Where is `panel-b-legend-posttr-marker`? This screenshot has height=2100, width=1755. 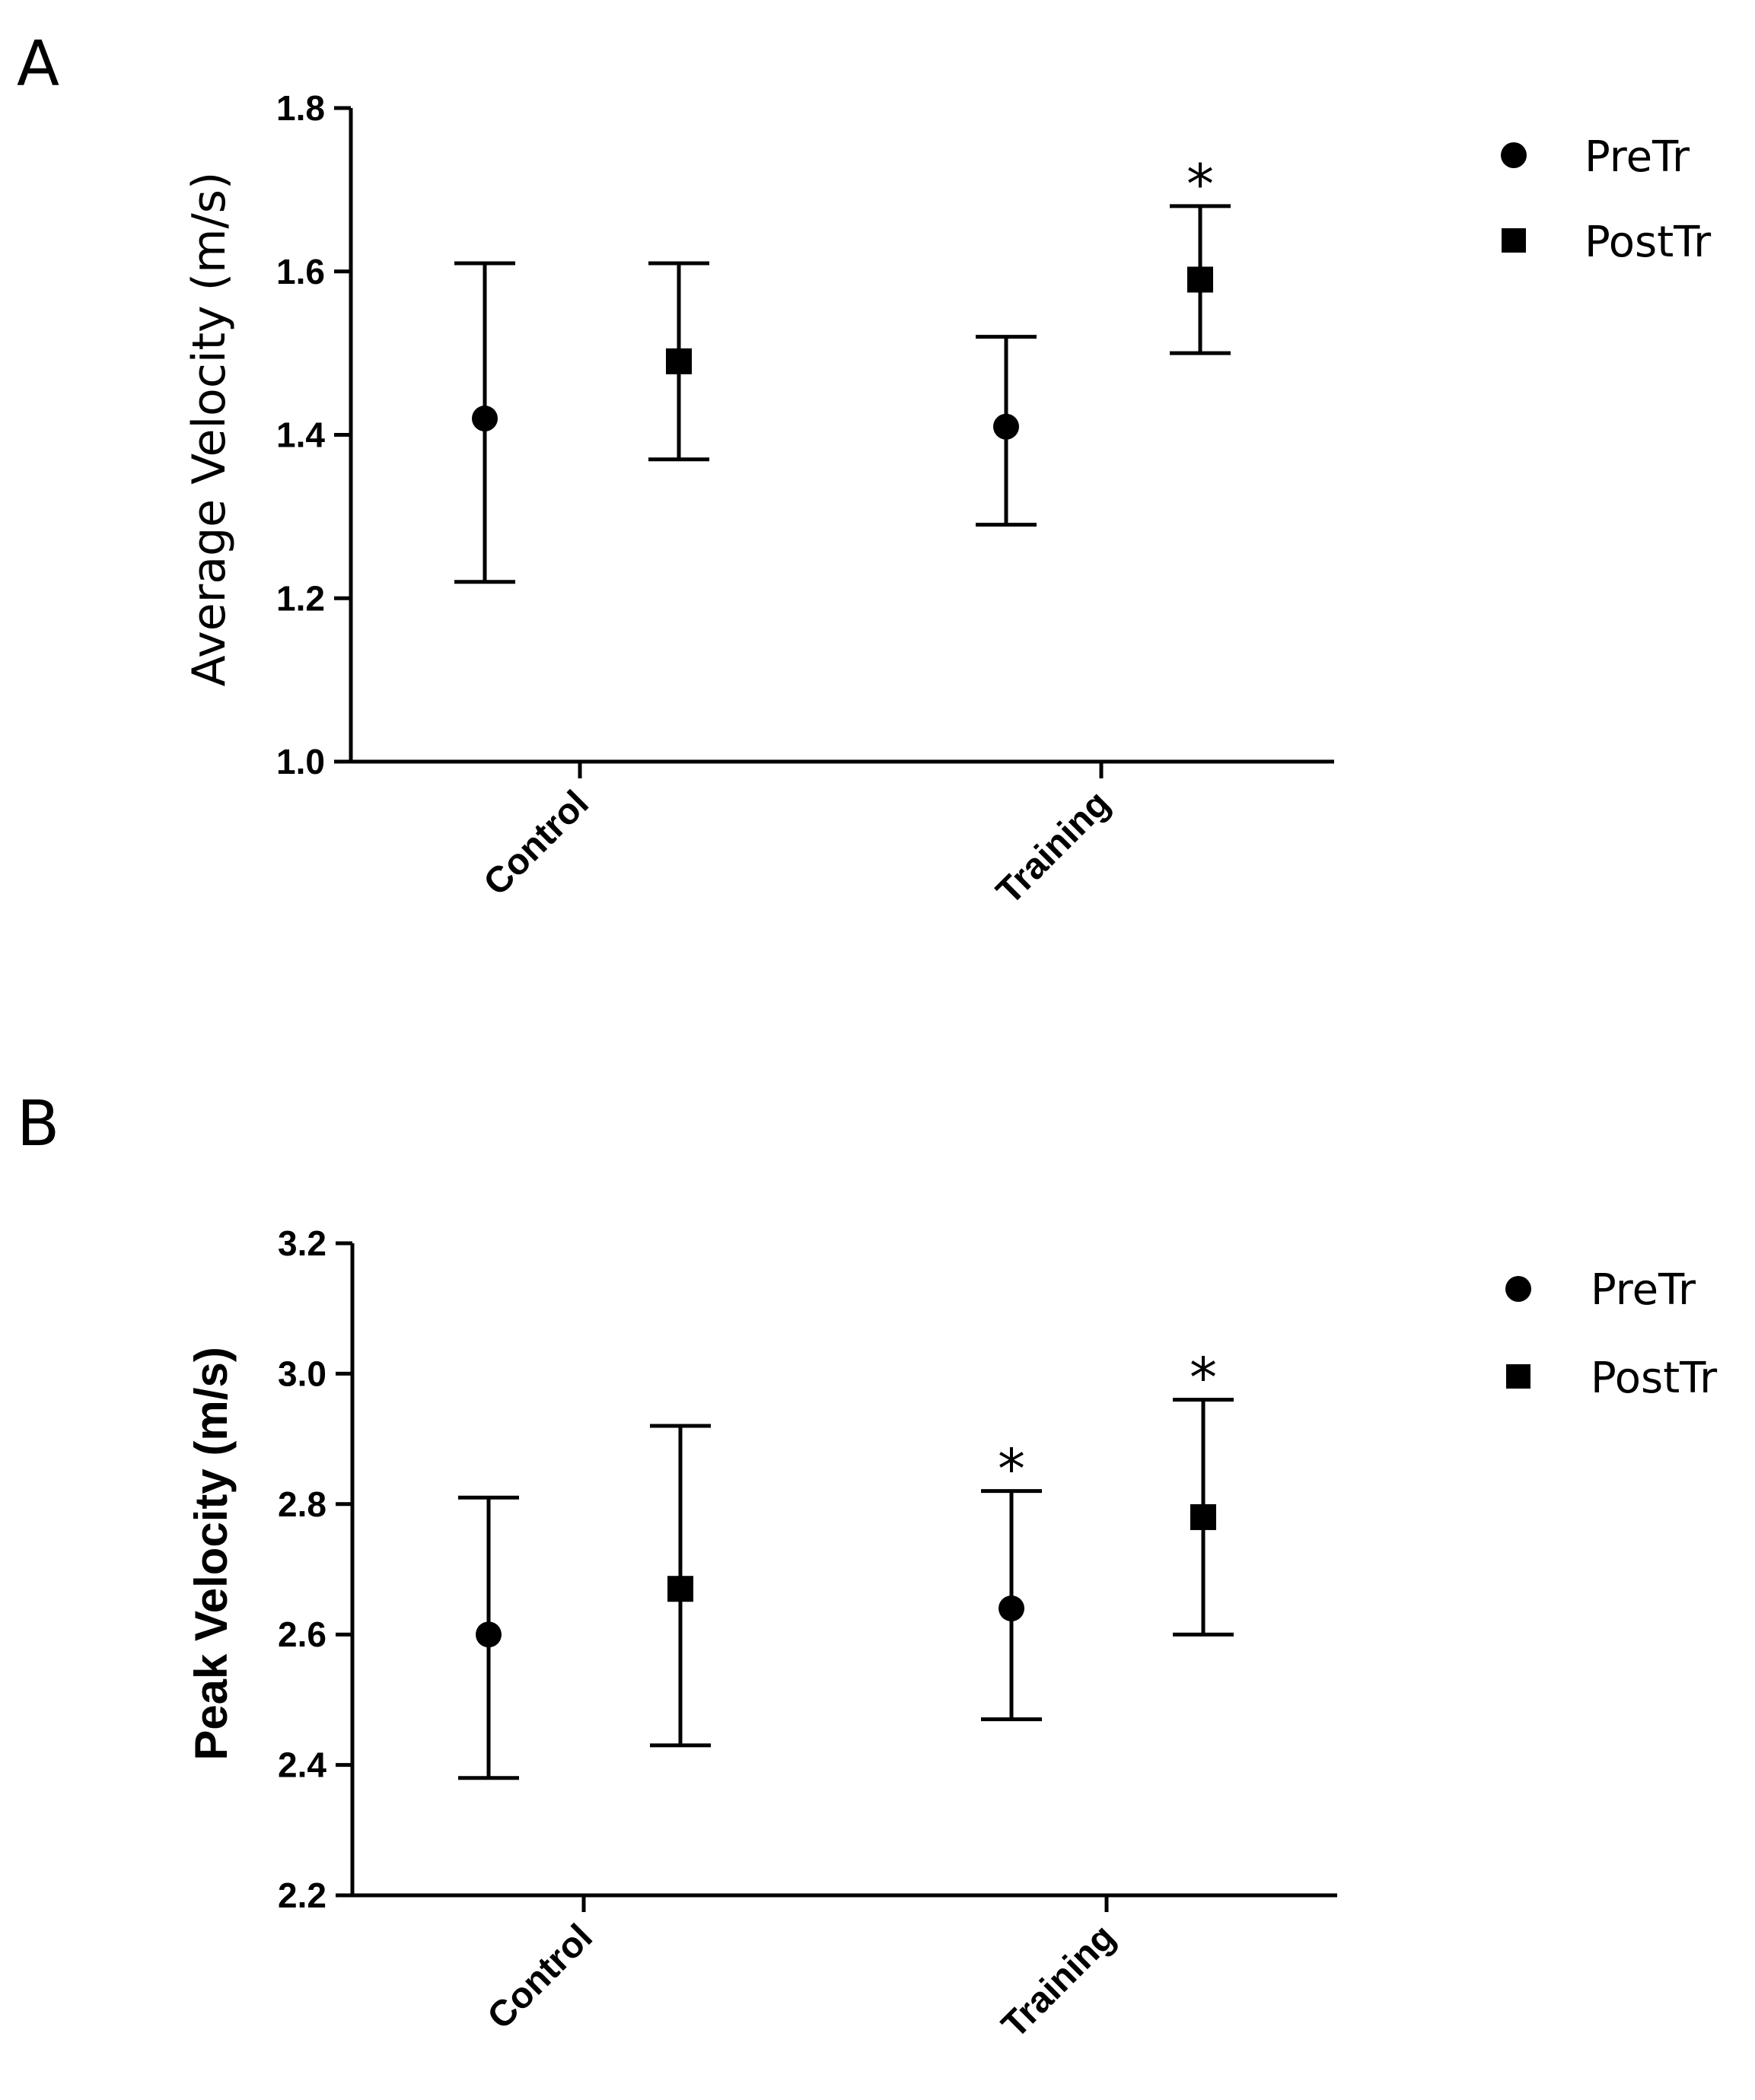 panel-b-legend-posttr-marker is located at coordinates (1518, 1376).